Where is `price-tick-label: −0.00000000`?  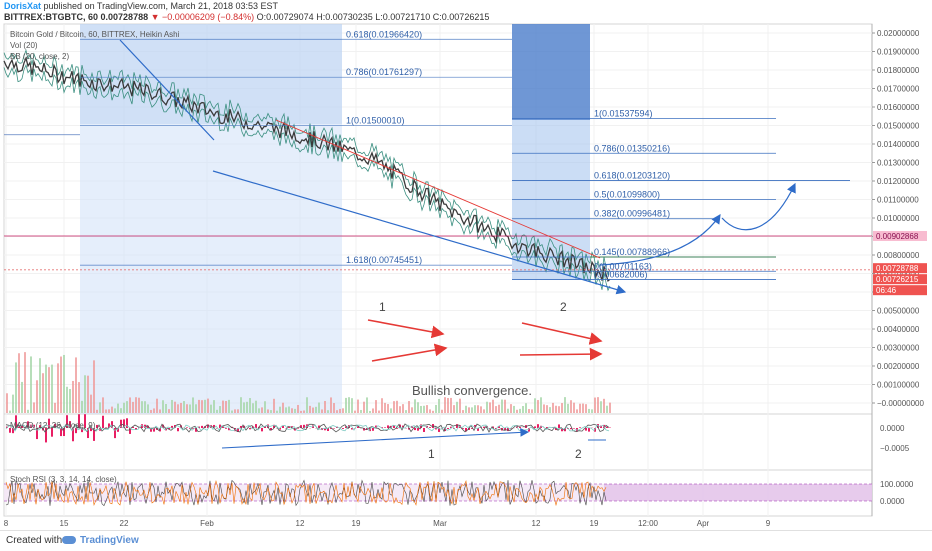
price-tick-label: −0.00000000 is located at coordinates (900, 403).